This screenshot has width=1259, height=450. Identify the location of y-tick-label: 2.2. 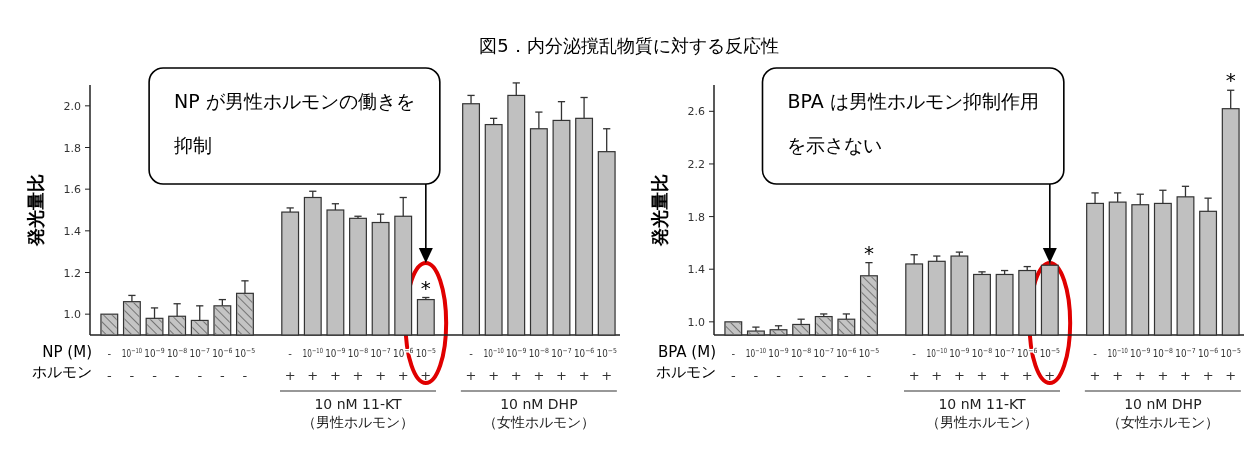
(696, 164).